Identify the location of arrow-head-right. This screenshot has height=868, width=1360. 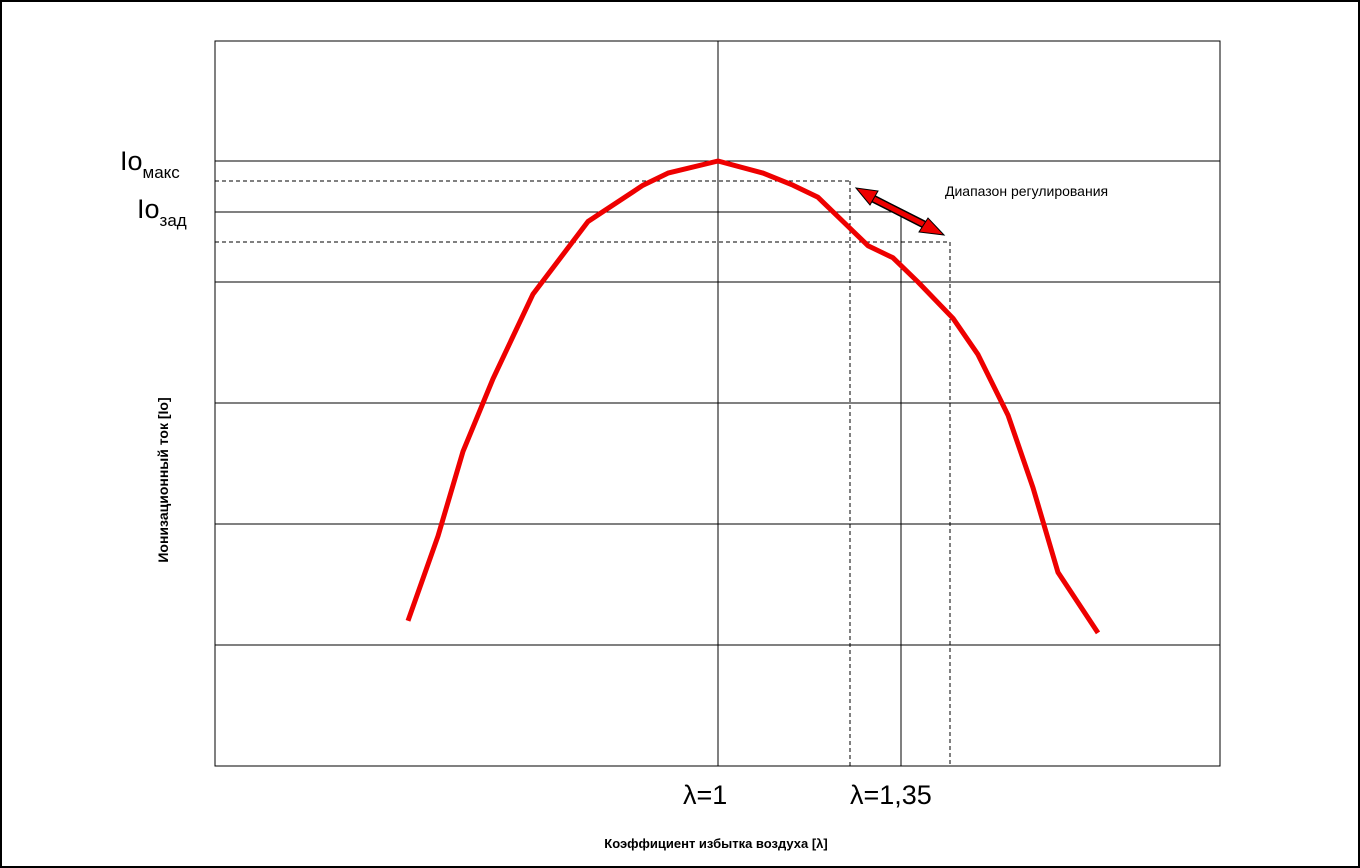
(932, 226).